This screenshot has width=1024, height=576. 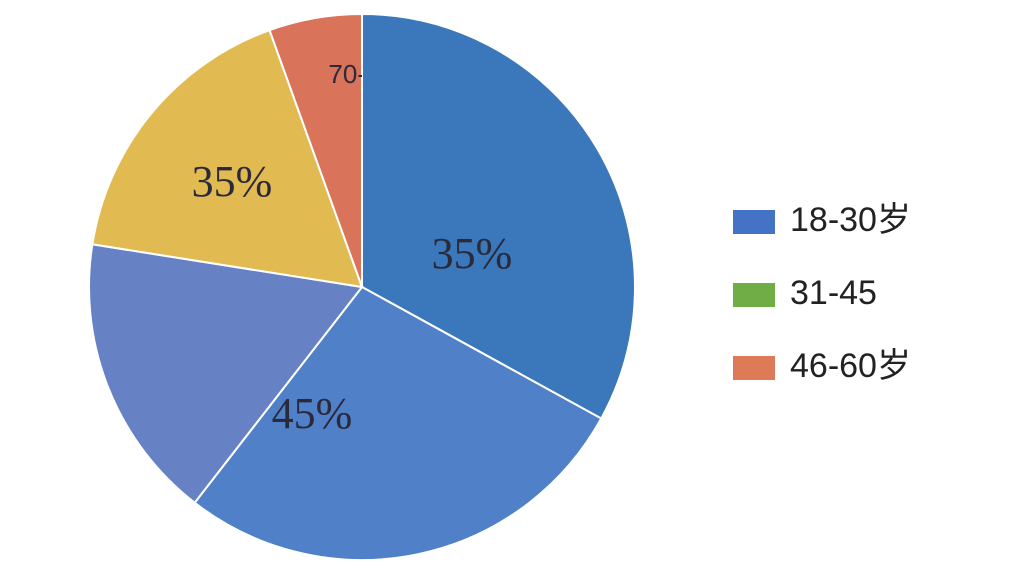 I want to click on slice-label: 45%, so click(x=312, y=413).